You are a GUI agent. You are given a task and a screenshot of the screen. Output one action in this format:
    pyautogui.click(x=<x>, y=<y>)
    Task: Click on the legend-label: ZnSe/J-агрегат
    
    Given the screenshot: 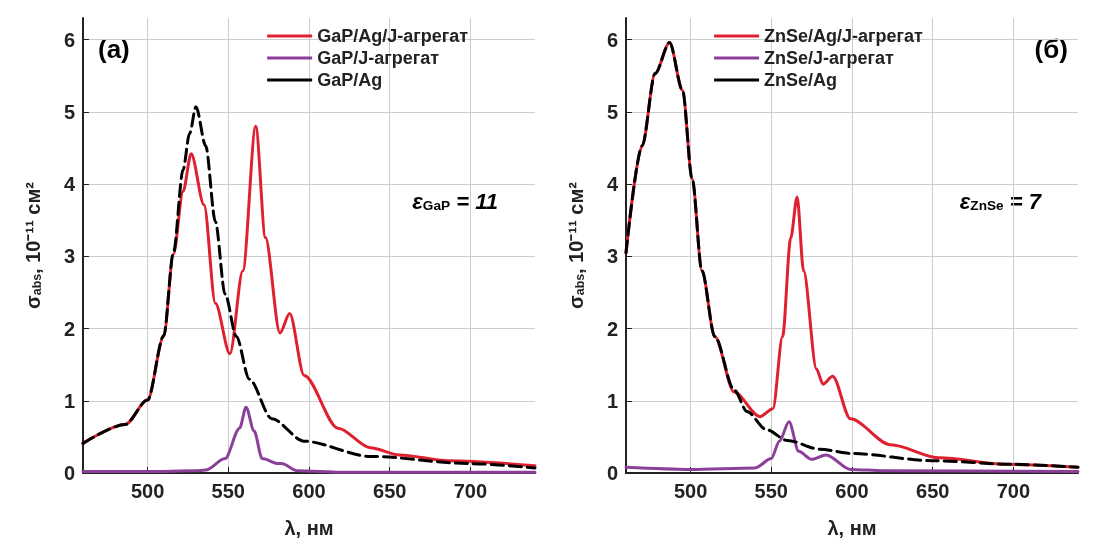 What is the action you would take?
    pyautogui.click(x=829, y=58)
    